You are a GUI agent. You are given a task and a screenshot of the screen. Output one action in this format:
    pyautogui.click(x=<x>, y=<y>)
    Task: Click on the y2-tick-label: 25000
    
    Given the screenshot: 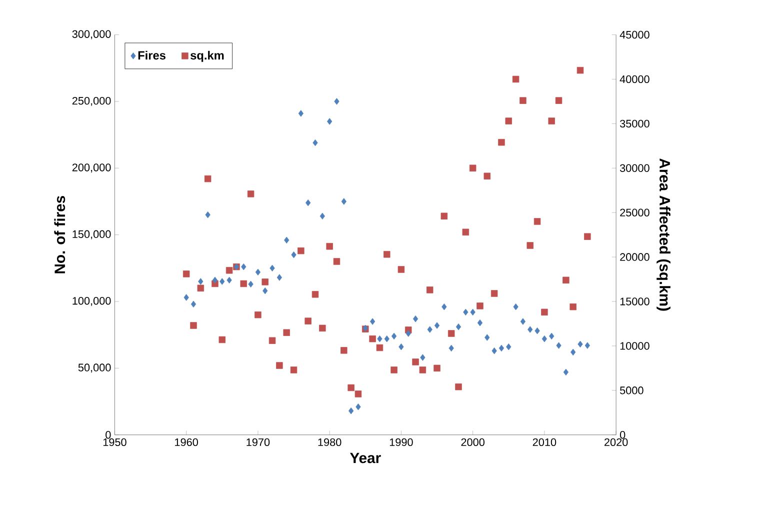 What is the action you would take?
    pyautogui.click(x=635, y=212)
    